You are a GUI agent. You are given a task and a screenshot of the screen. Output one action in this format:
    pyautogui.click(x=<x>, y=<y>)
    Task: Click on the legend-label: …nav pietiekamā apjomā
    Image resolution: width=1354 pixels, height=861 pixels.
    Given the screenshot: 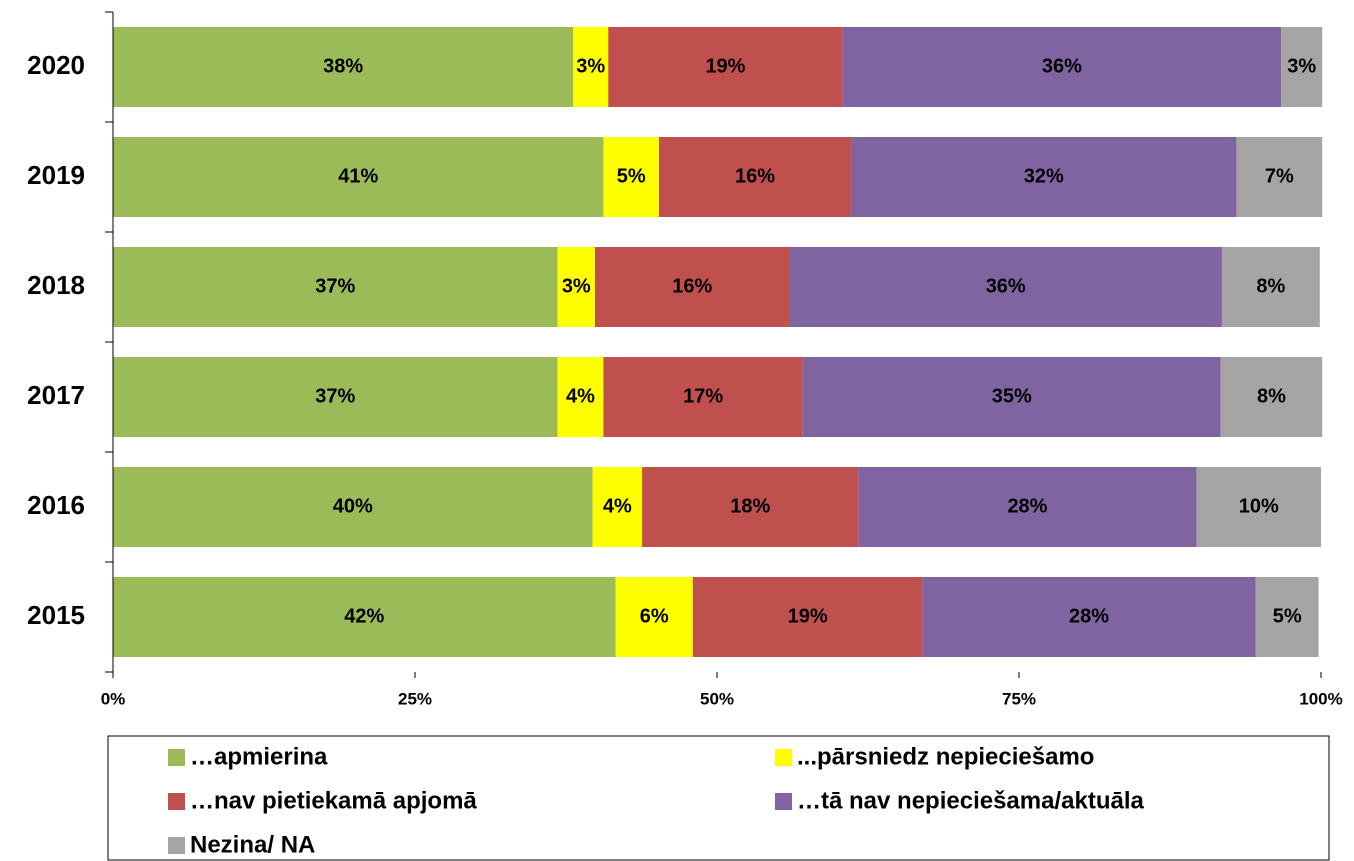 What is the action you would take?
    pyautogui.click(x=333, y=800)
    